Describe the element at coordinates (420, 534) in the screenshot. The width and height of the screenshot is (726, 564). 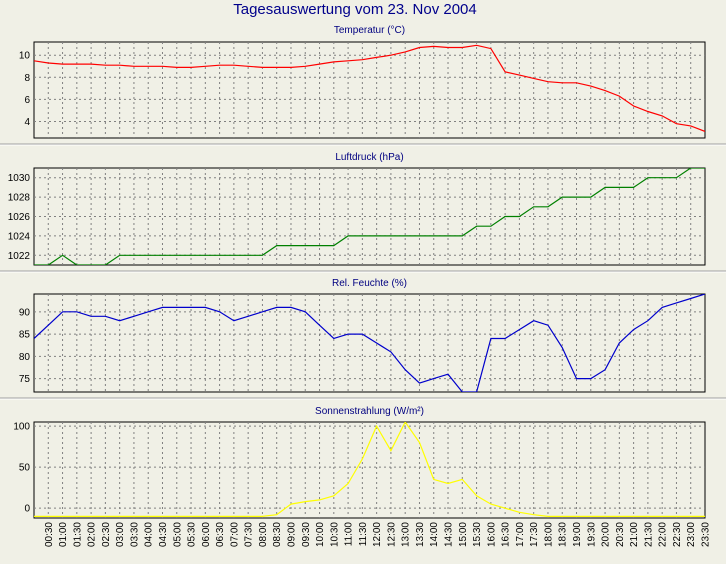
I see `x-tick-label: 13:30` at that location.